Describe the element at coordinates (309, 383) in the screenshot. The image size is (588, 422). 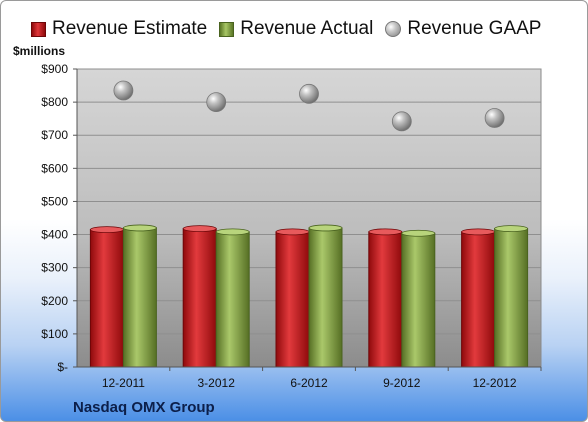
I see `x-tick-label: 6-2012` at that location.